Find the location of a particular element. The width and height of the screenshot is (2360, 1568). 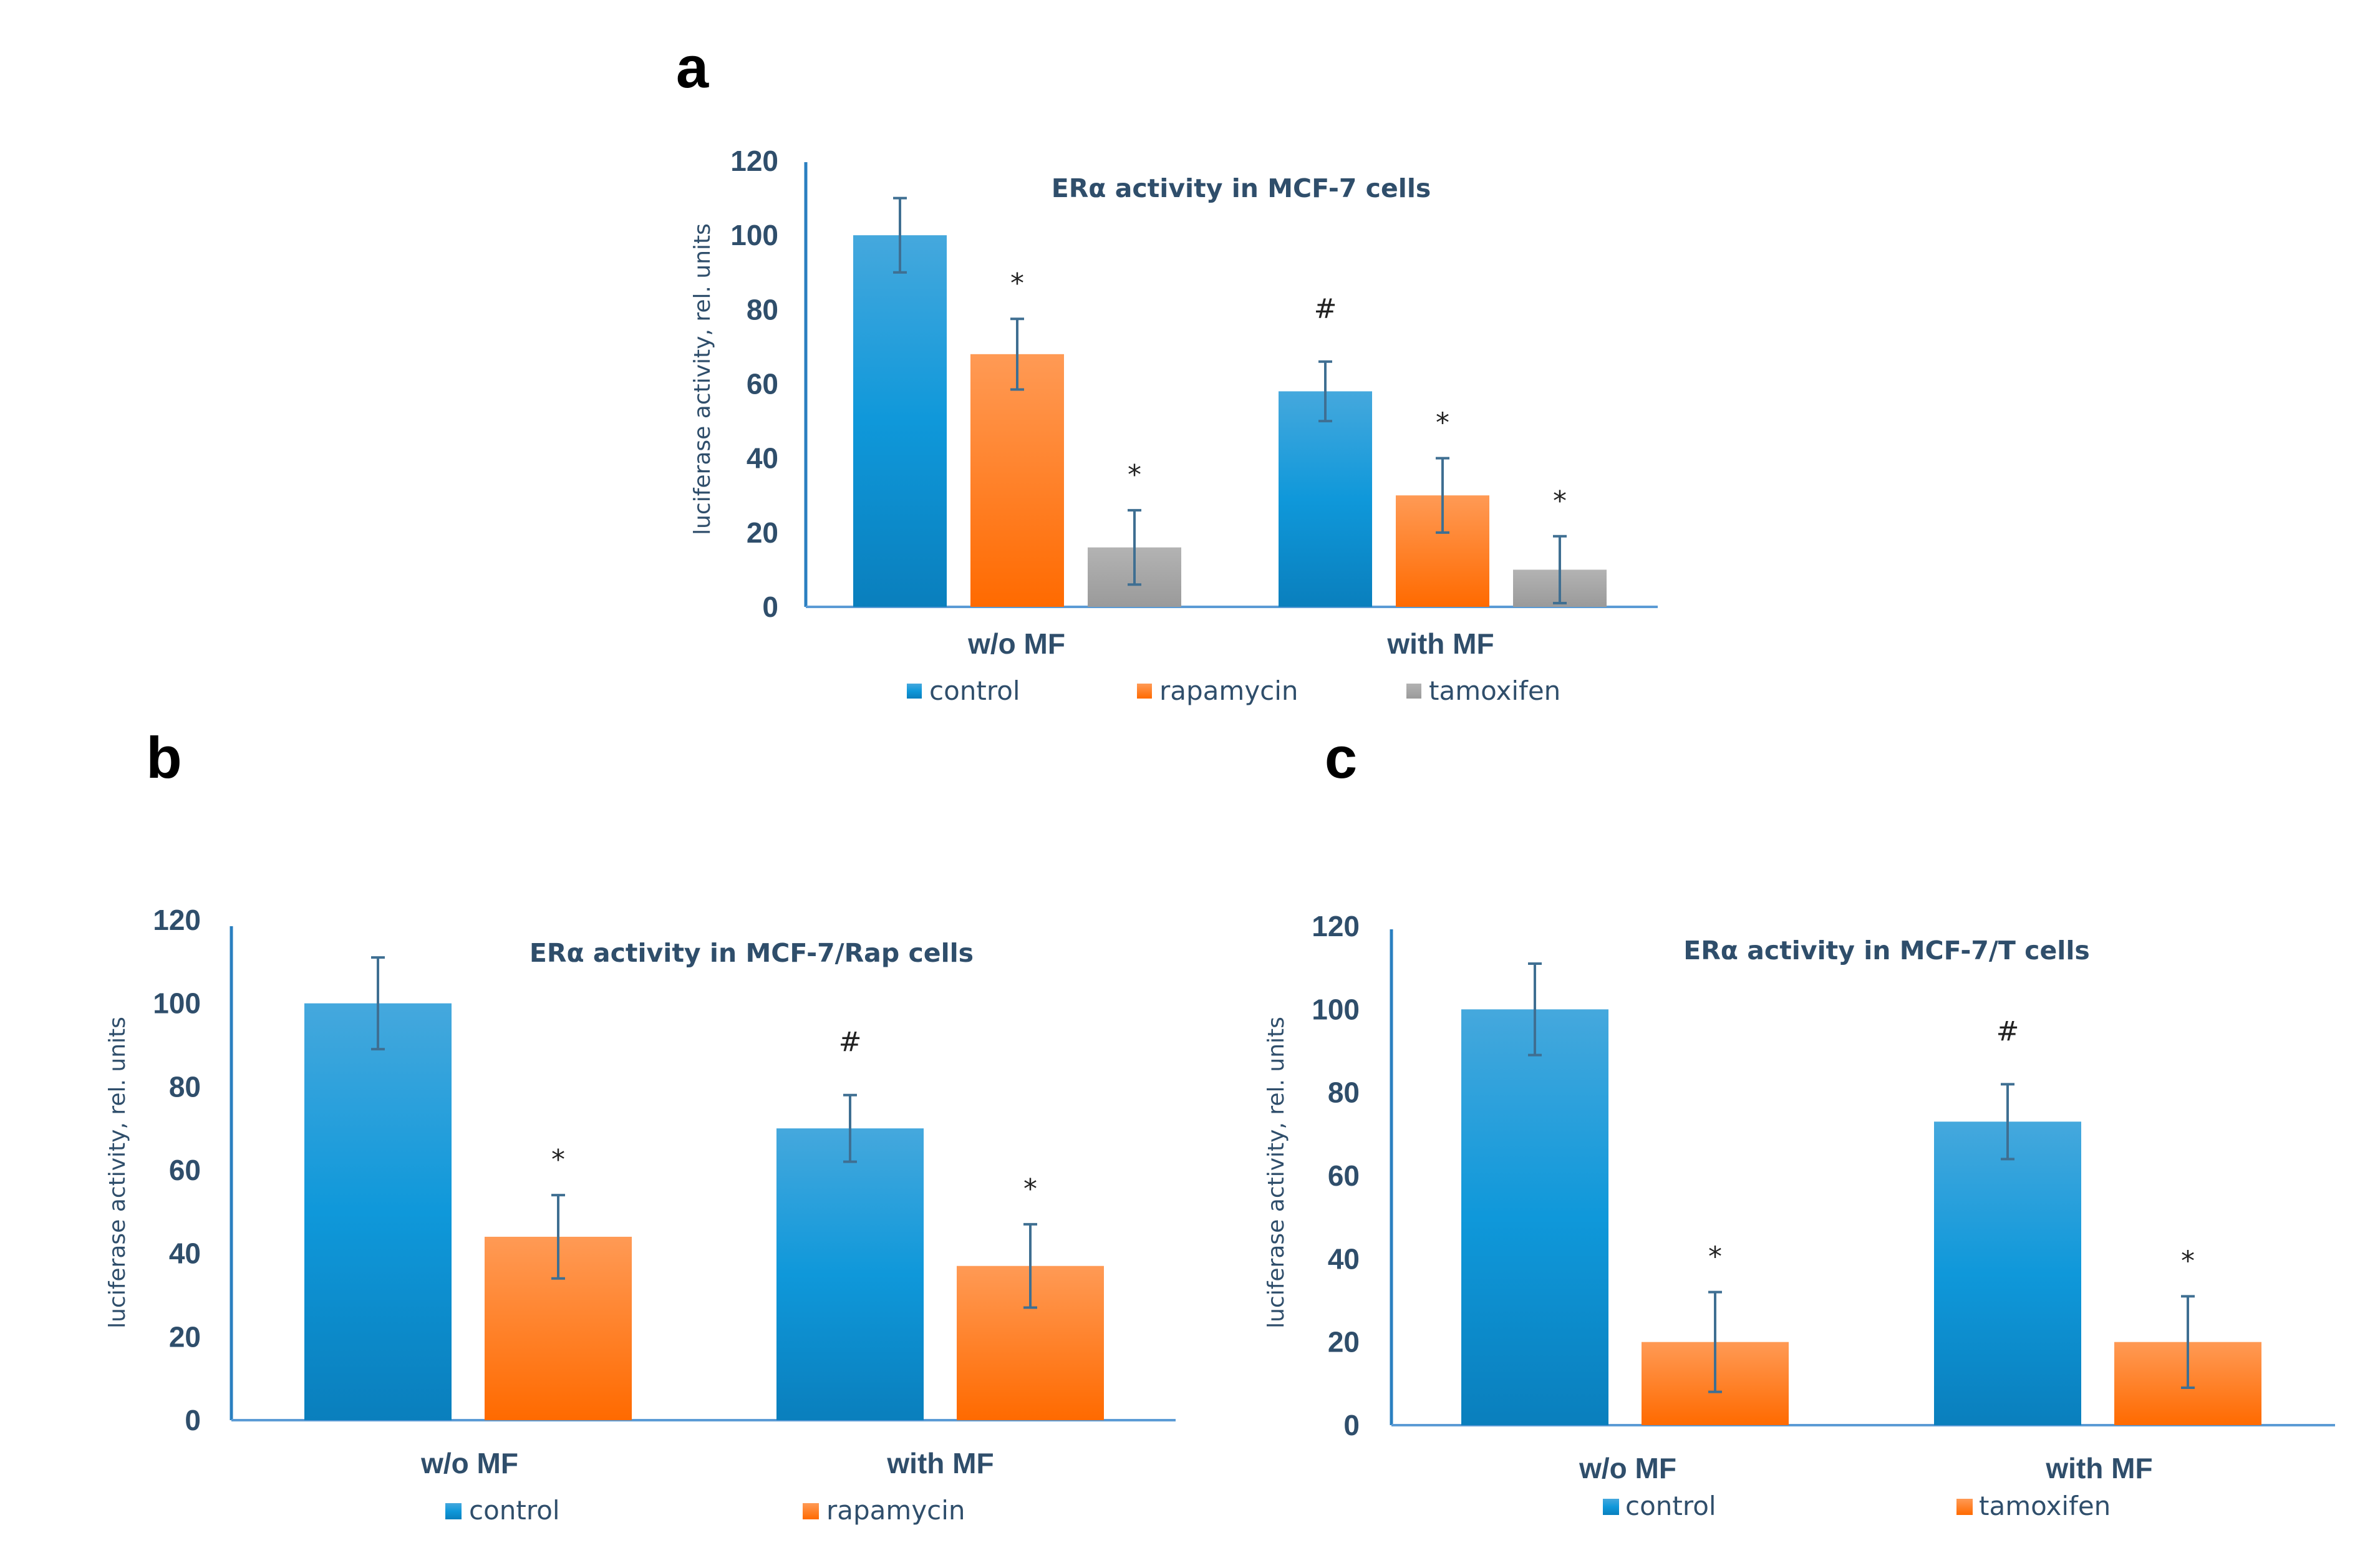

chart-a-y-ticks: 0 20 40 60 80 100 120 is located at coordinates (754, 384).